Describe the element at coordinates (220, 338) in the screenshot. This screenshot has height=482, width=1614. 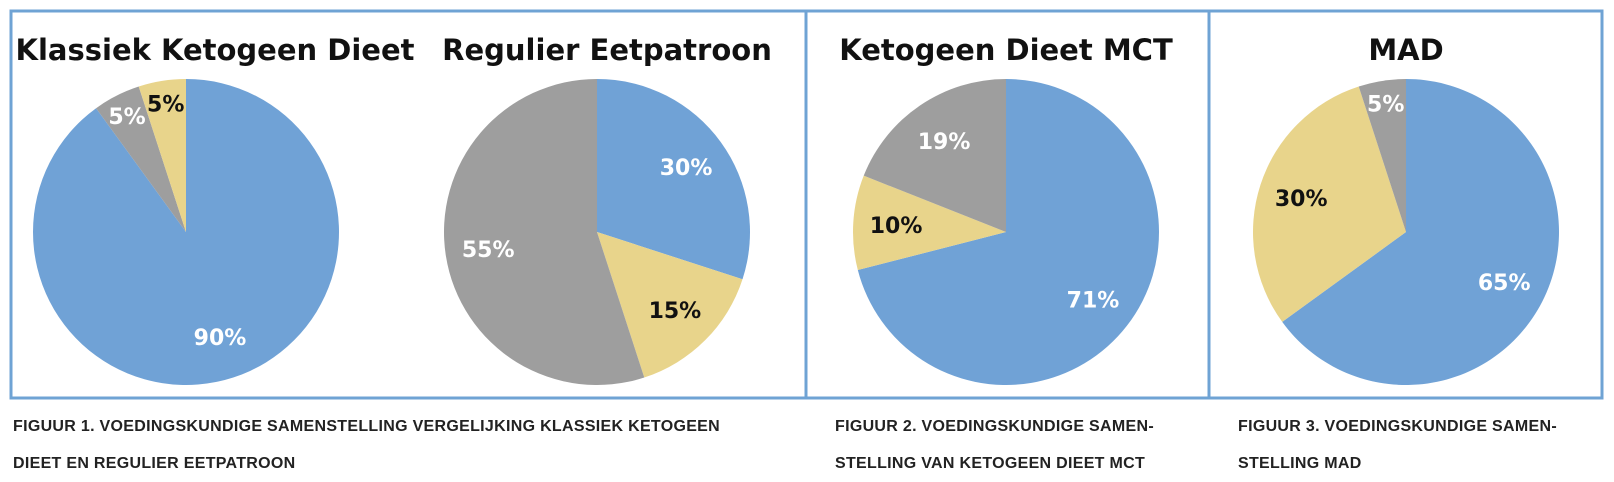
I see `pie-slice-label-0-0: 90%` at that location.